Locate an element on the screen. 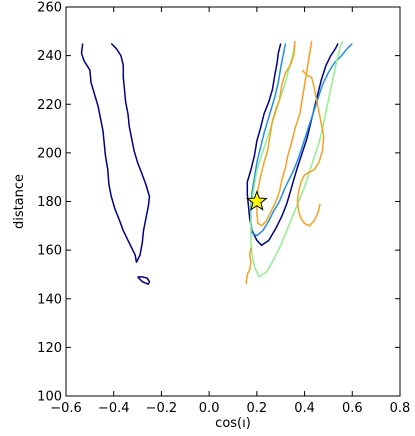 This screenshot has width=415, height=436. x-tick-label: 0.0 is located at coordinates (209, 408).